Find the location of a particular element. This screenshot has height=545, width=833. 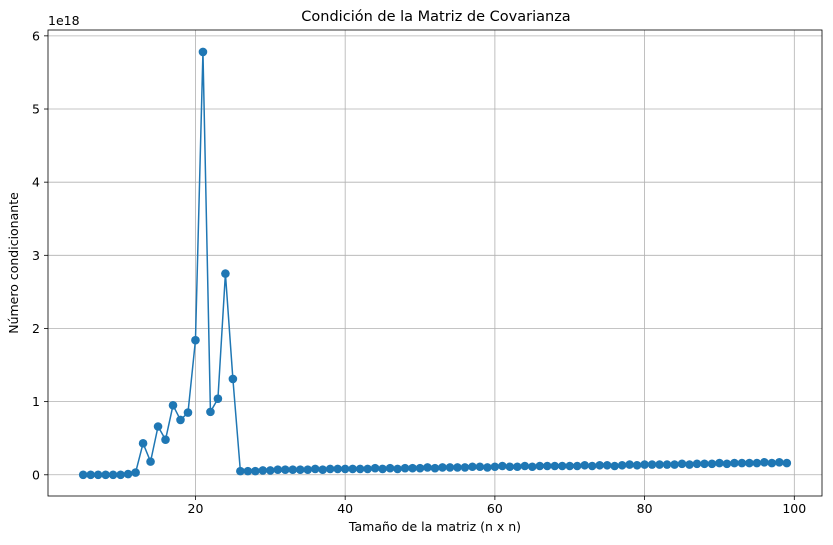

chart-title: Condición de la Matriz de Covarianza is located at coordinates (435, 17).